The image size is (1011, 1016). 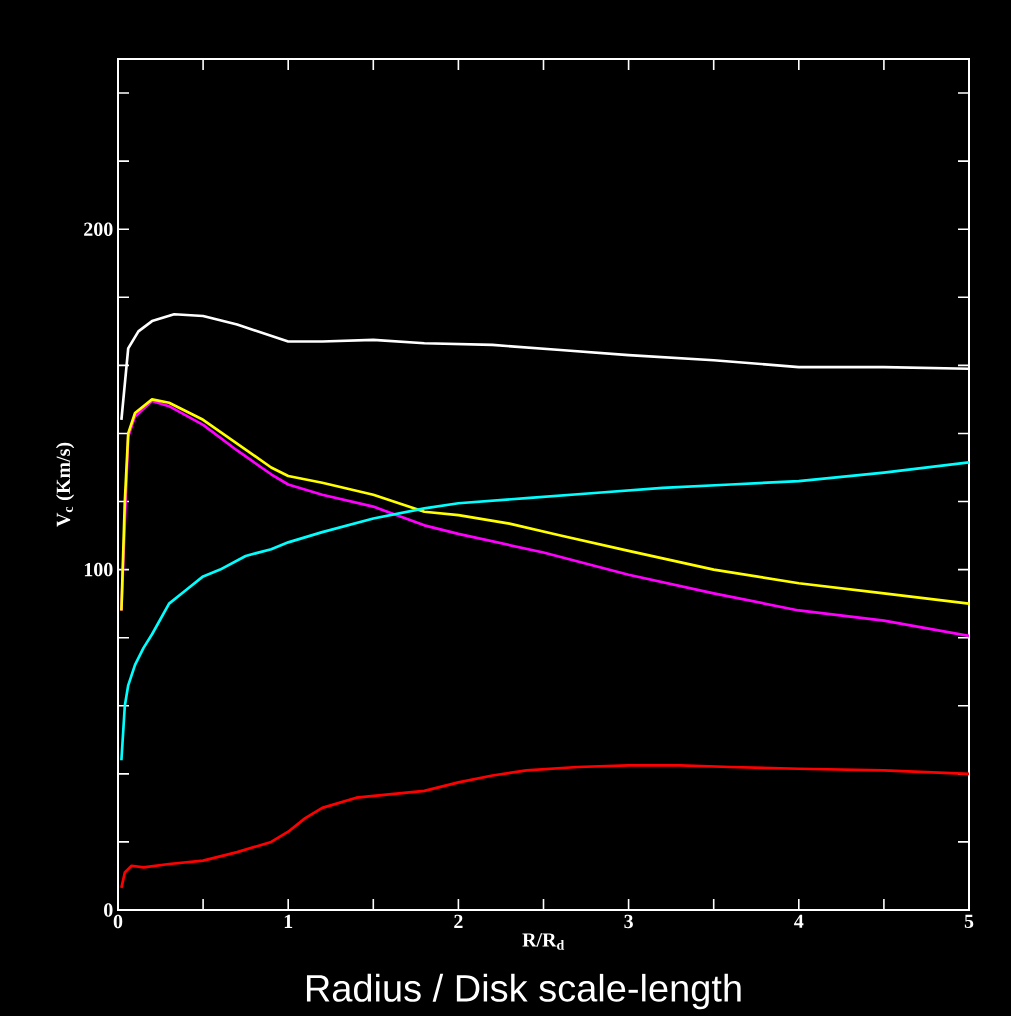 I want to click on text: Radius / Disk scale-length, so click(x=523, y=991).